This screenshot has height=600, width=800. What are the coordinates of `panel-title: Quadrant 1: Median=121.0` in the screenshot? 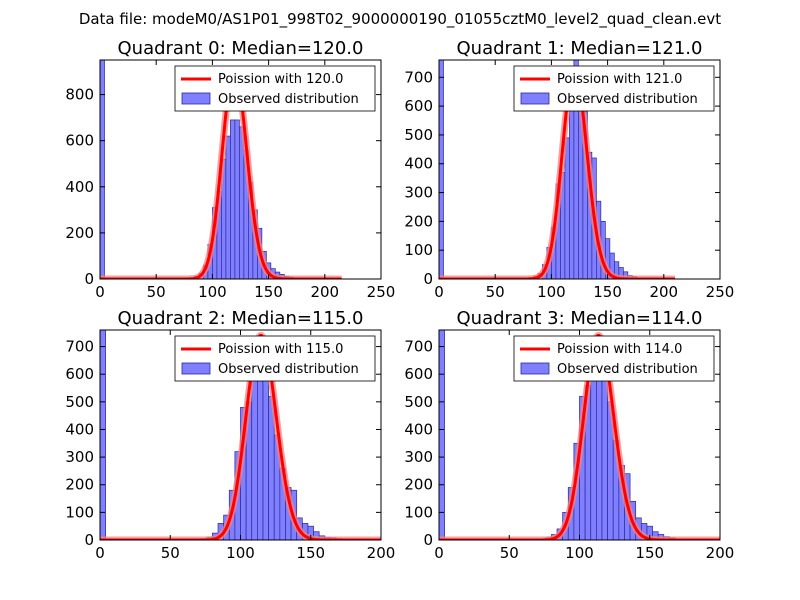 It's located at (580, 48).